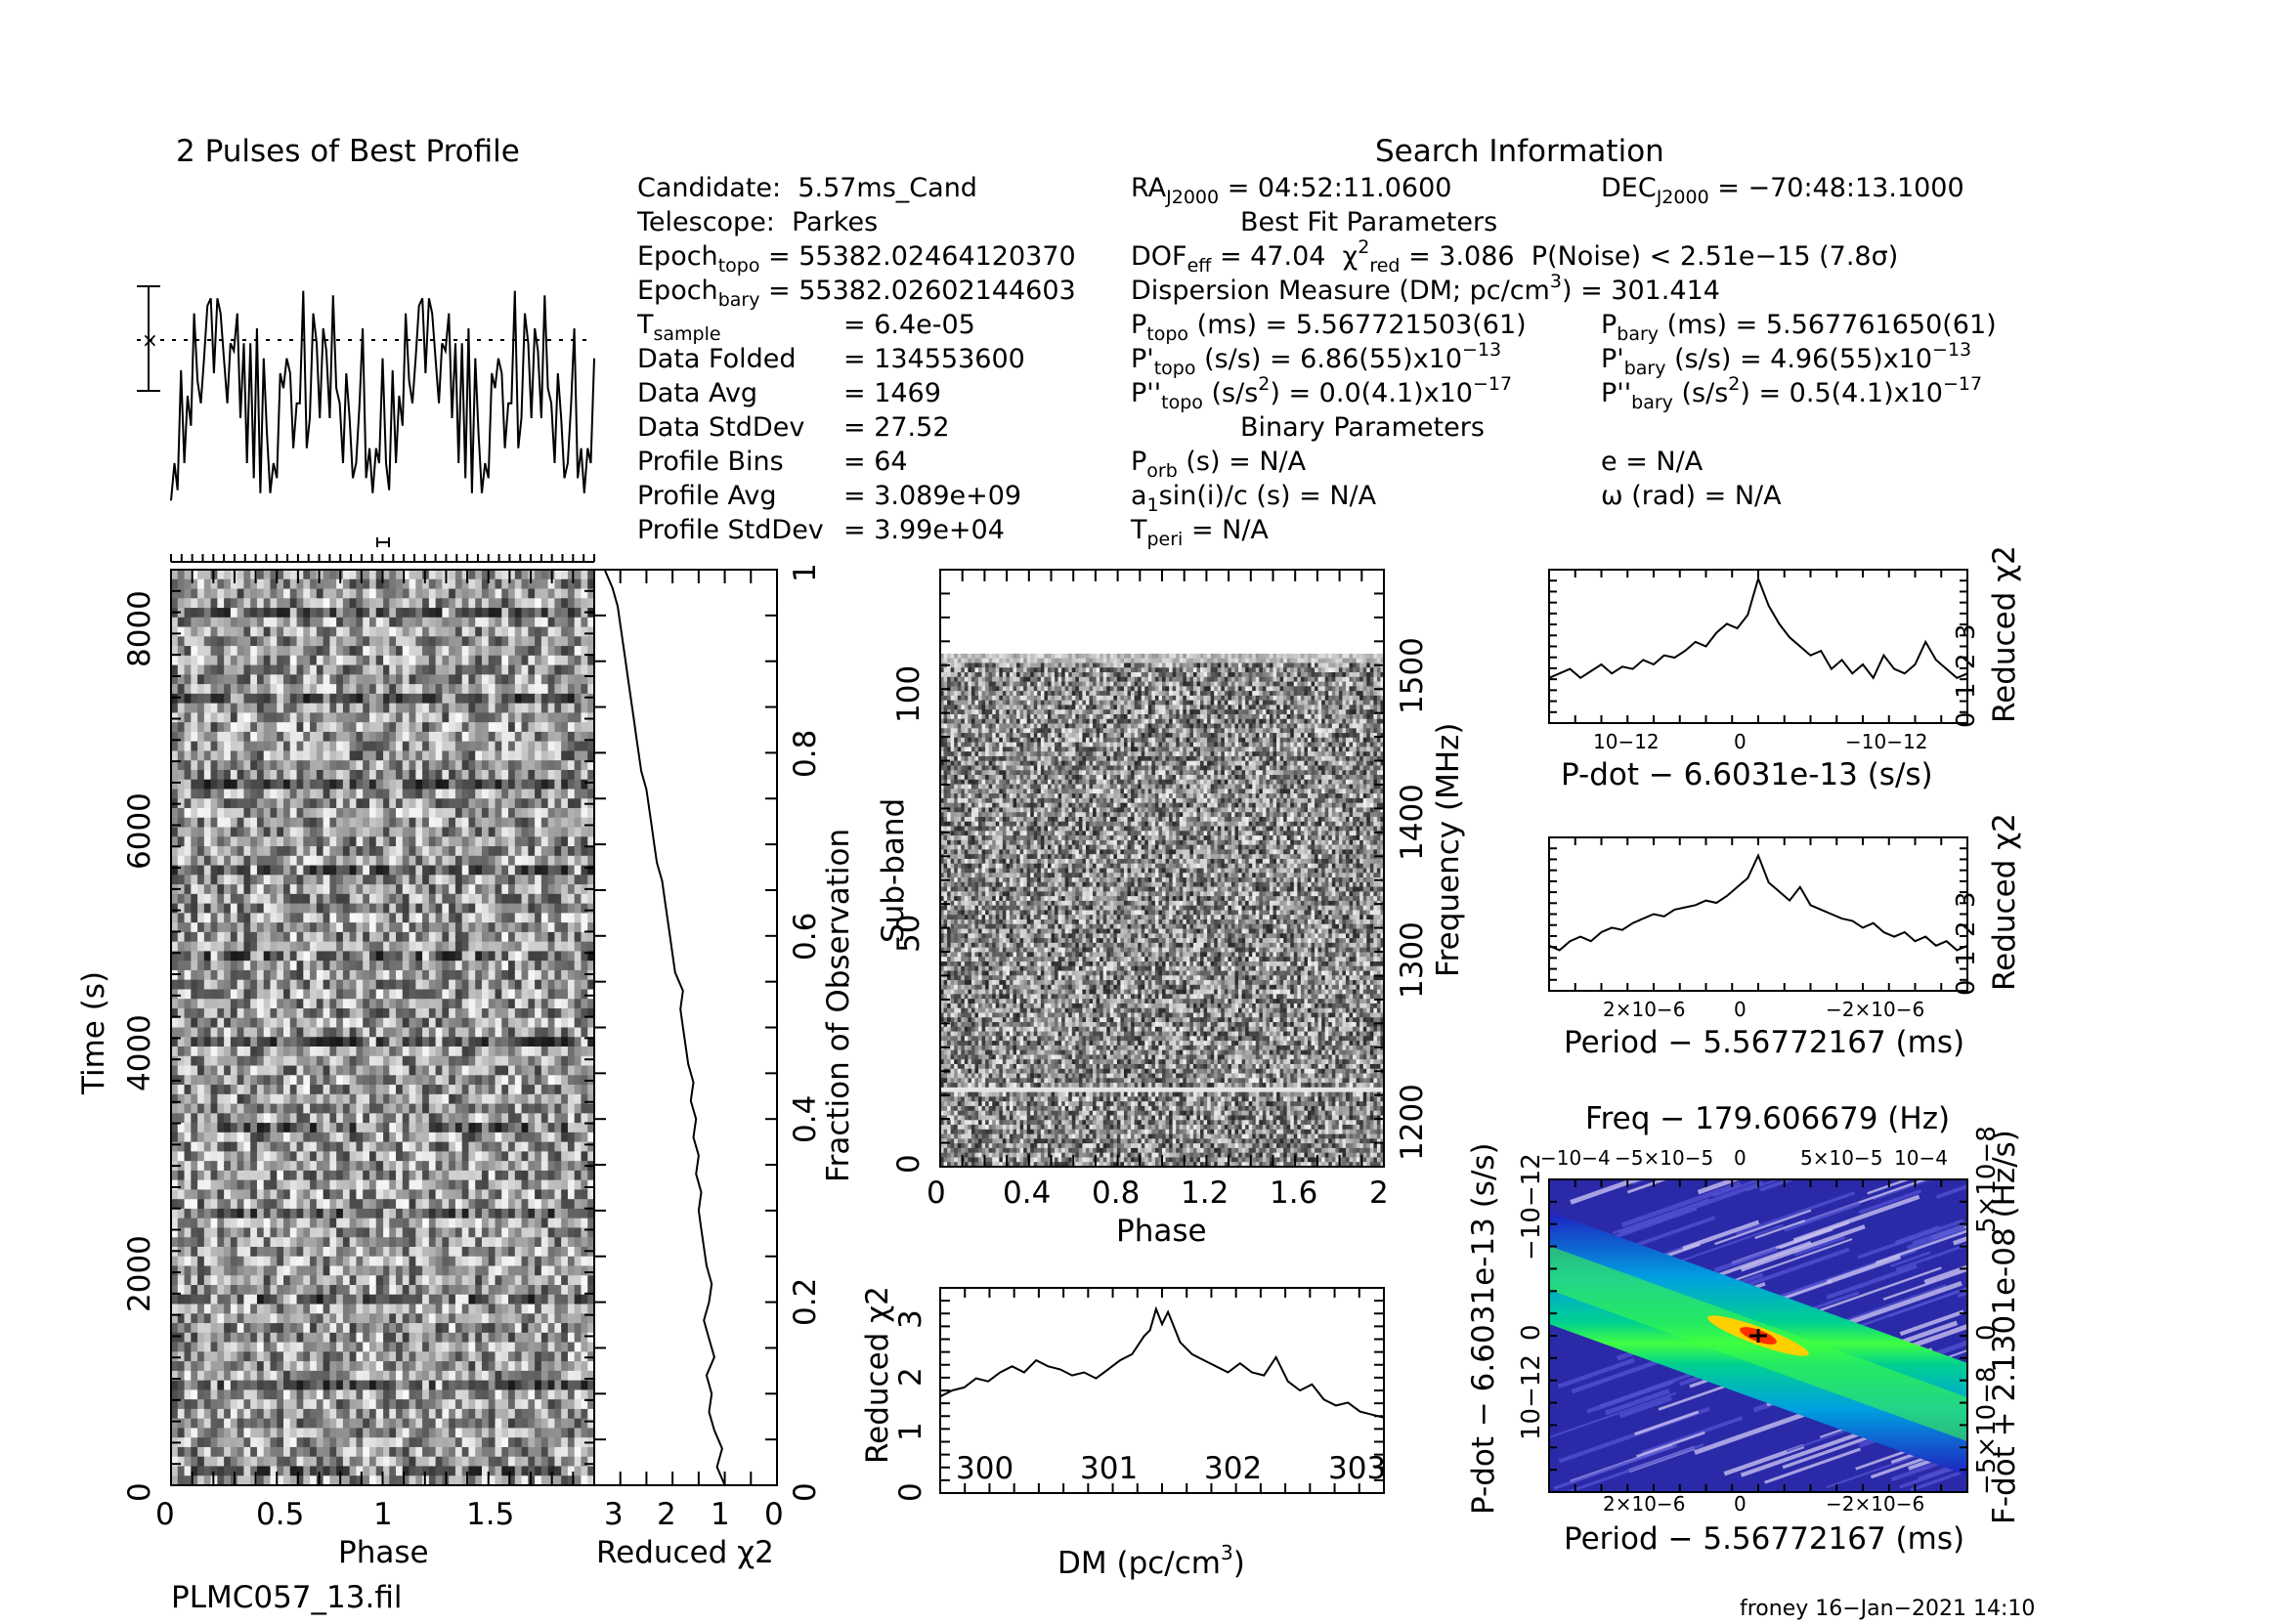 The width and height of the screenshot is (2286, 1624). Describe the element at coordinates (720, 428) in the screenshot. I see `std-label: Data StdDev` at that location.